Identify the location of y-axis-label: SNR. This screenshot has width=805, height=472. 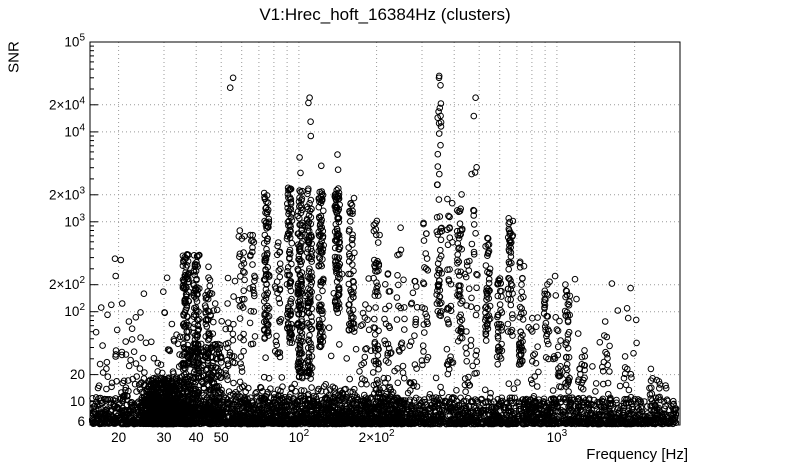
(14, 57).